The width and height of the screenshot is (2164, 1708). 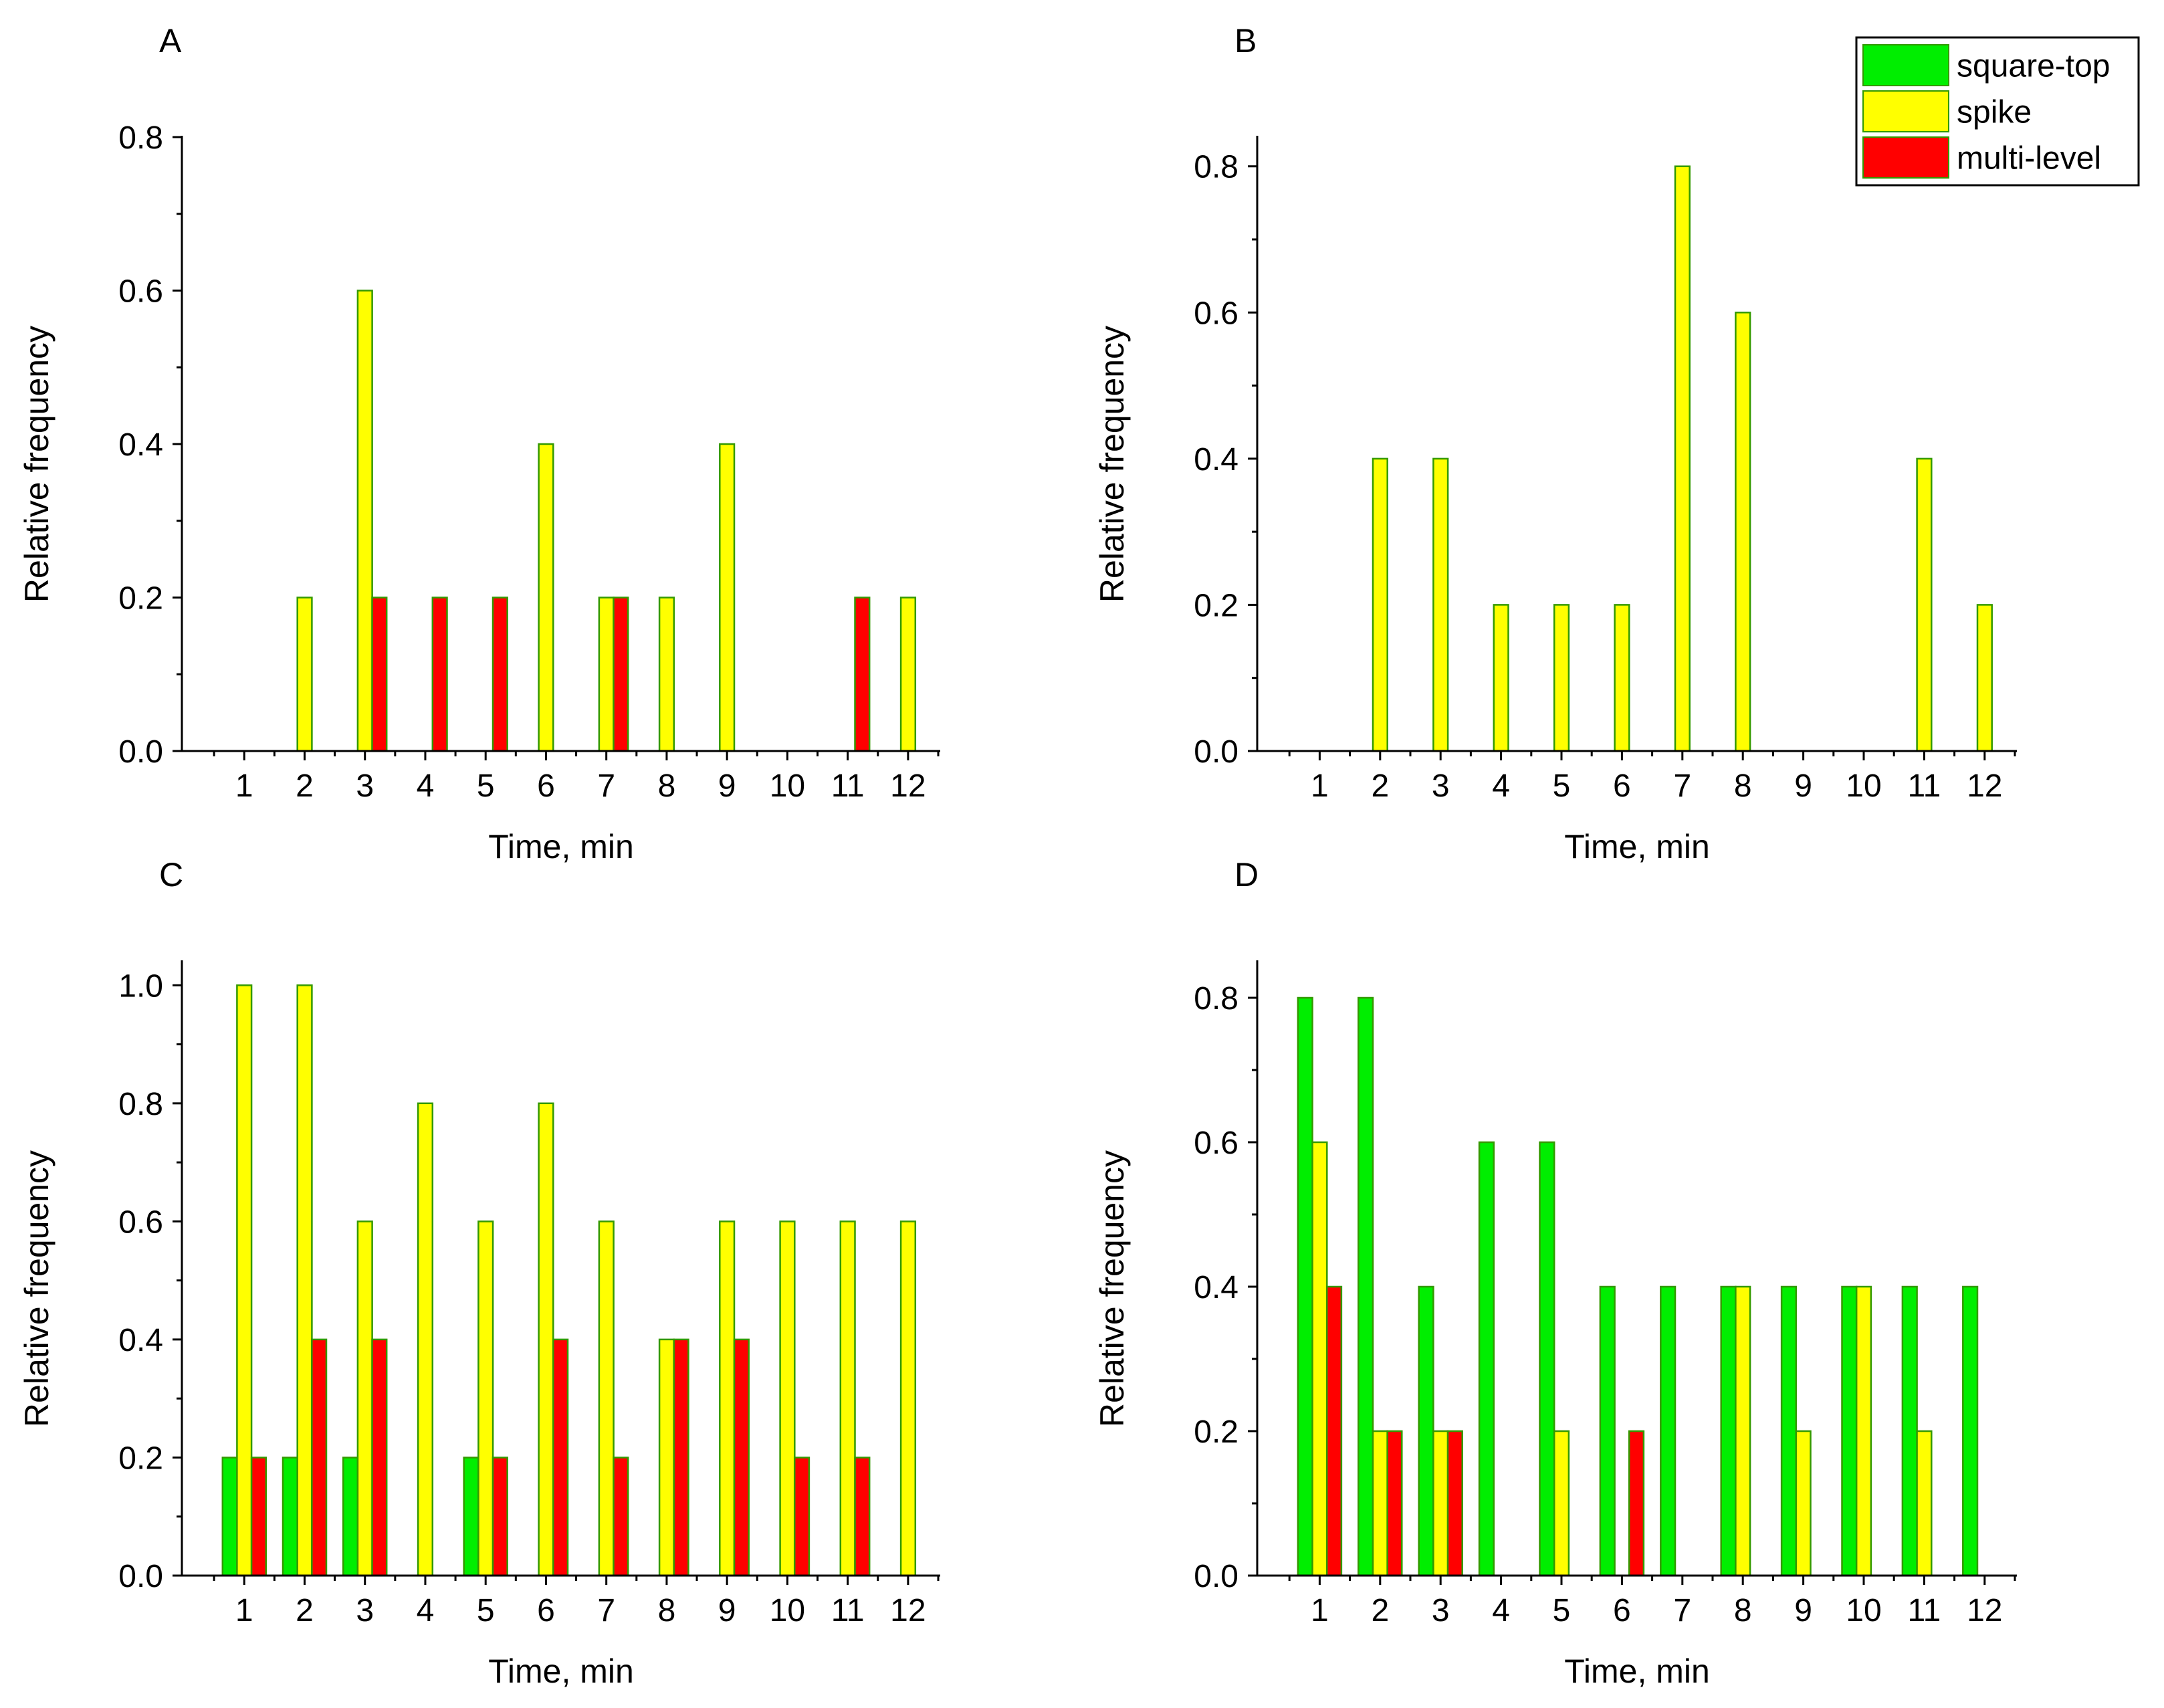 I want to click on legend-label-multi-level: multi-level, so click(x=2029, y=159).